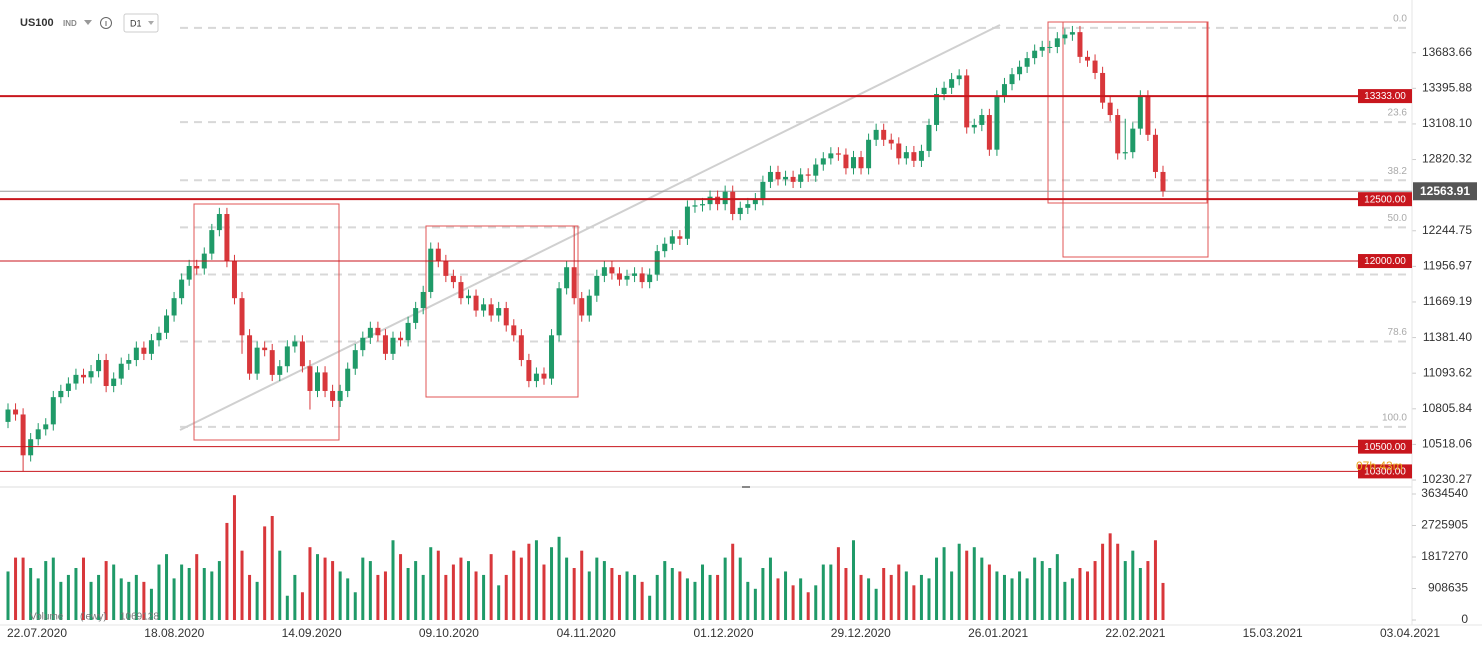 This screenshot has height=650, width=1482. I want to click on x-tick-label: 26.01.2021, so click(998, 633).